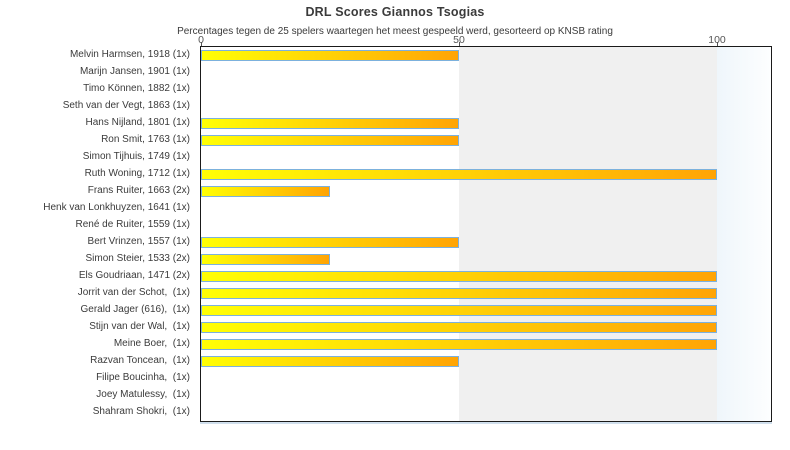 The image size is (790, 450). What do you see at coordinates (459, 40) in the screenshot?
I see `axis-tick-label: 50` at bounding box center [459, 40].